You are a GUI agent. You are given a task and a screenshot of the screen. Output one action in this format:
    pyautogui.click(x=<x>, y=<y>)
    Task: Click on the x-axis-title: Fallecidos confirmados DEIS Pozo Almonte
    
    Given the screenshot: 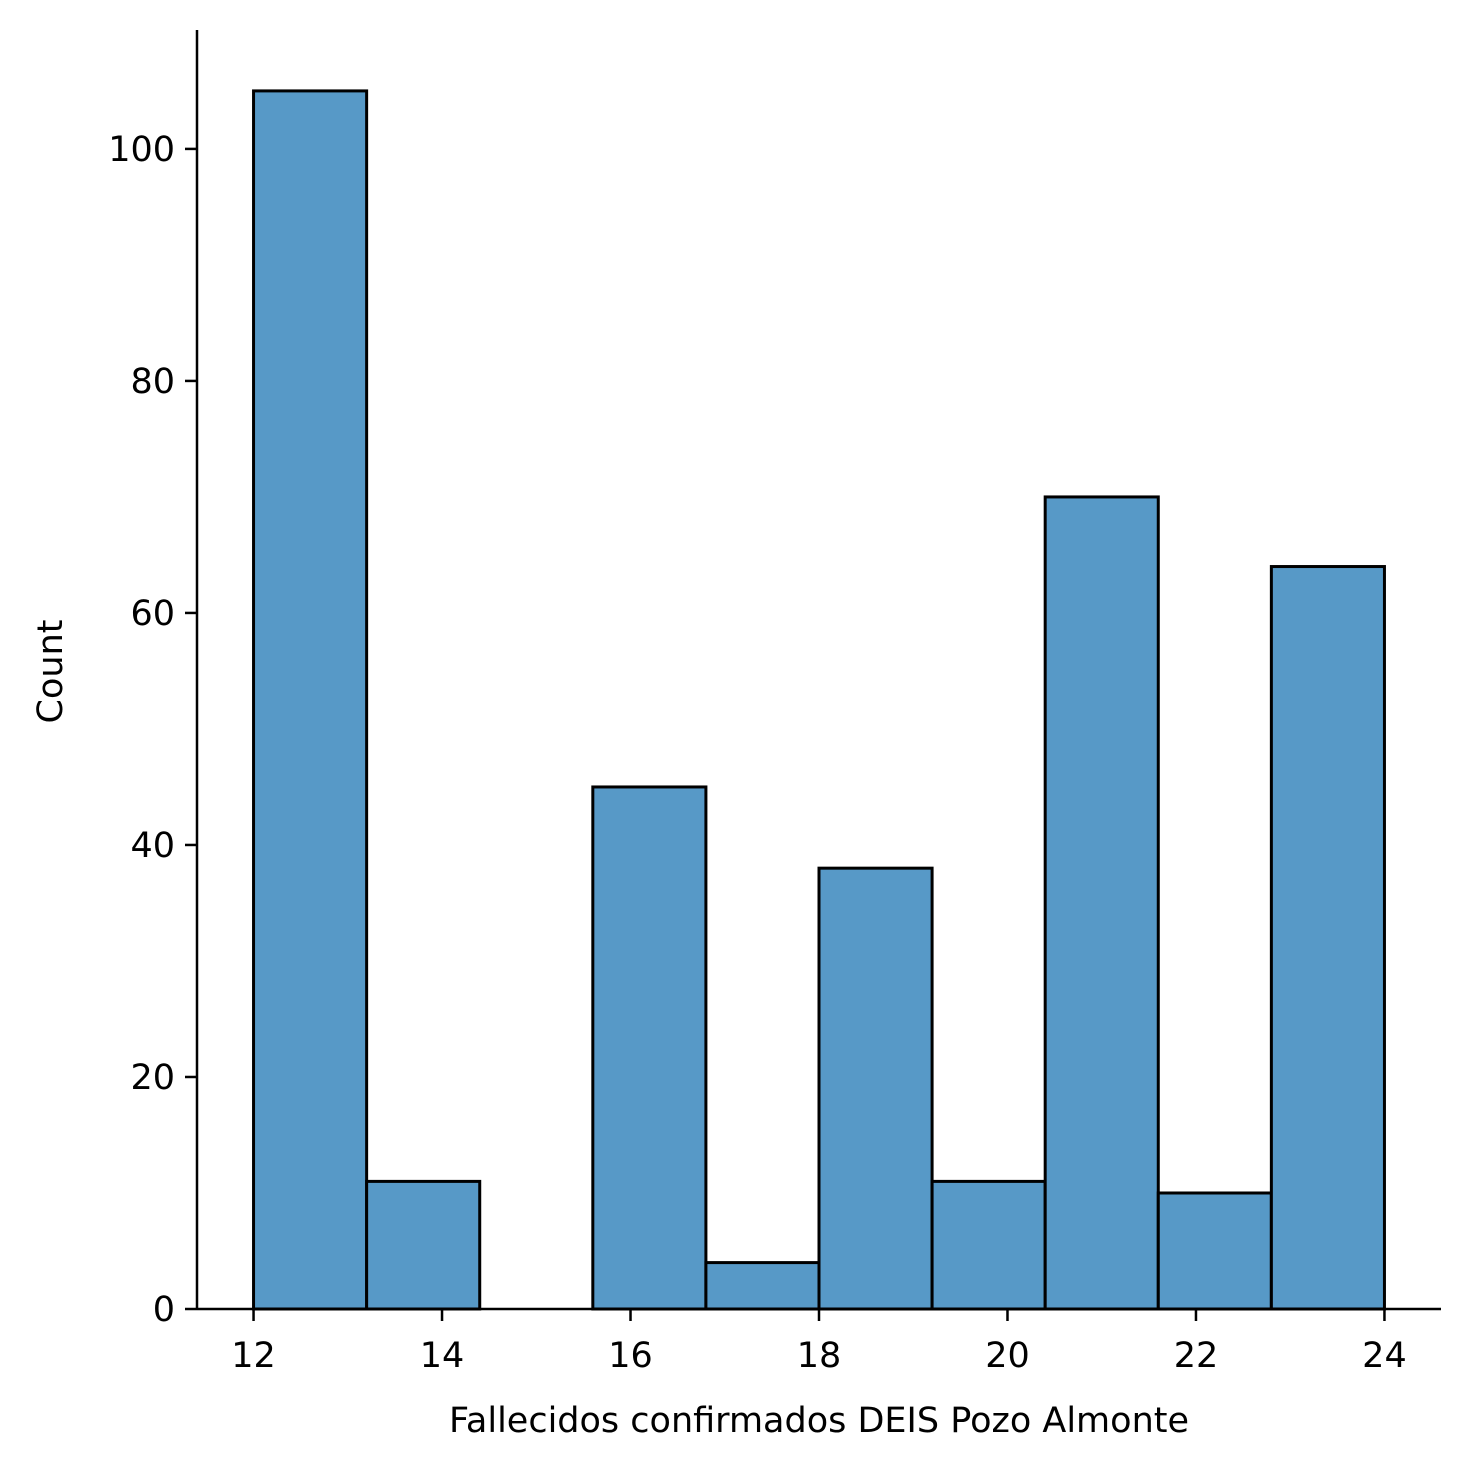 What is the action you would take?
    pyautogui.click(x=819, y=1421)
    